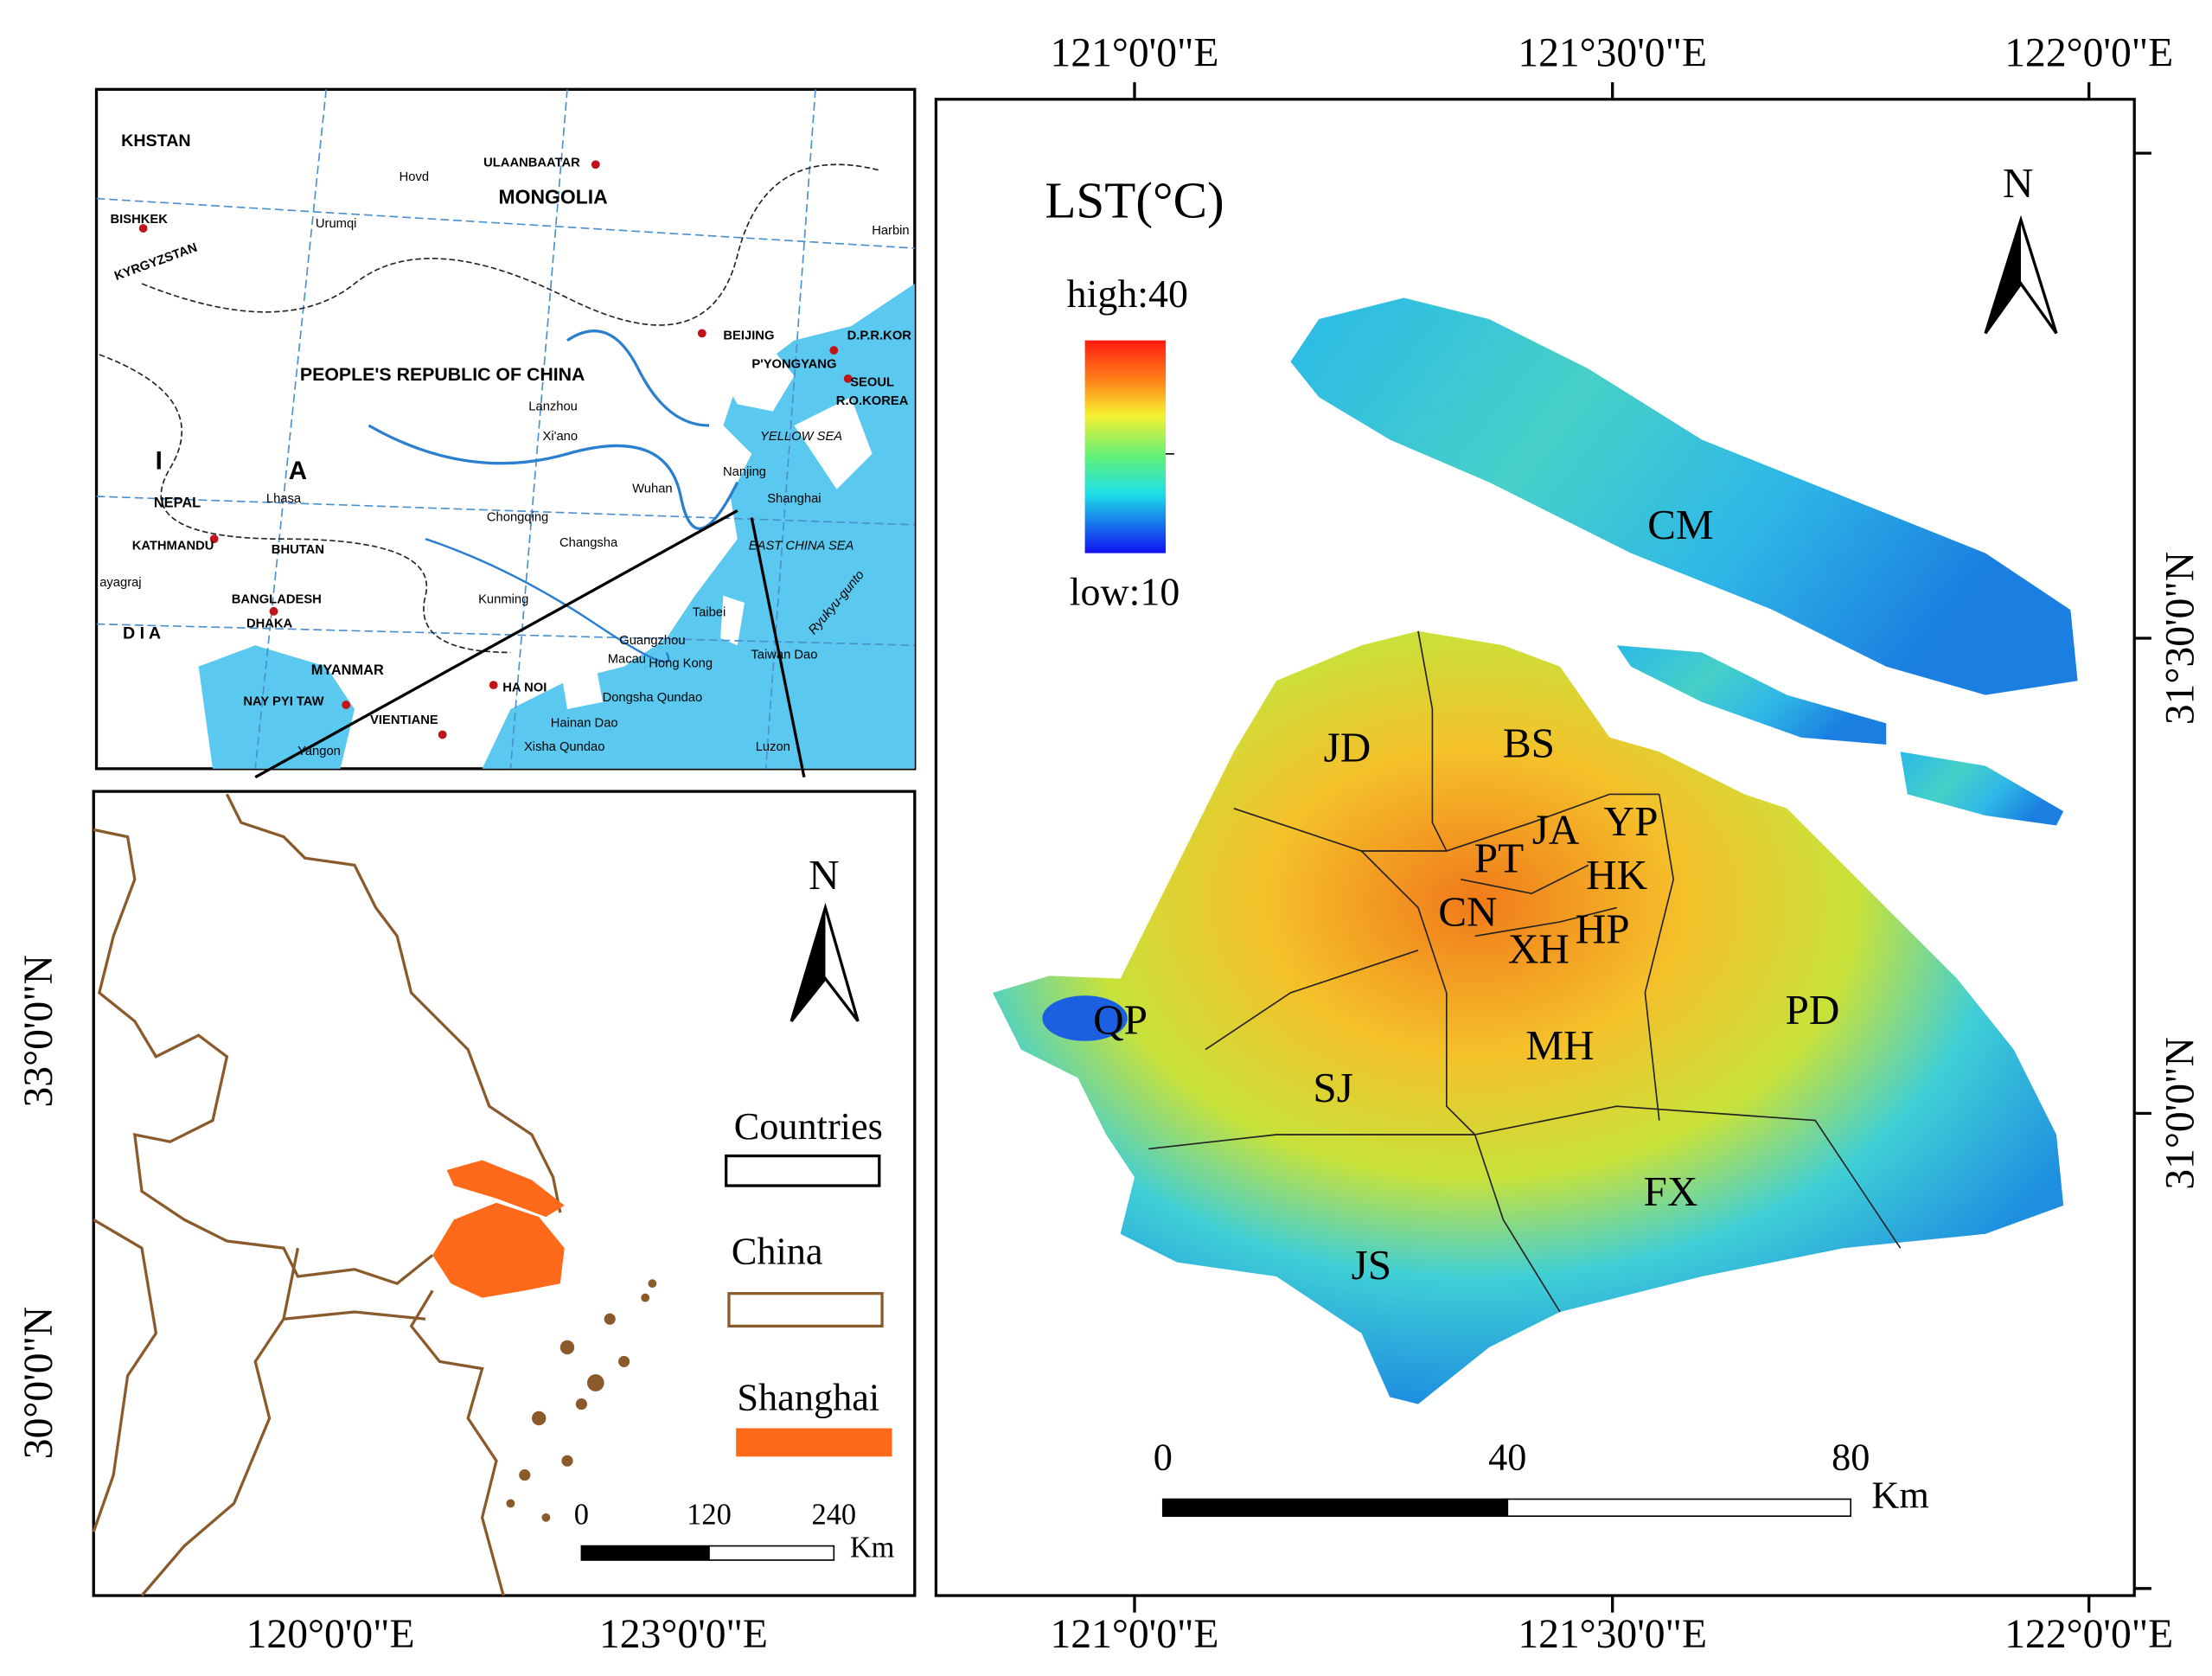  What do you see at coordinates (1499, 857) in the screenshot?
I see `district-label: PT` at bounding box center [1499, 857].